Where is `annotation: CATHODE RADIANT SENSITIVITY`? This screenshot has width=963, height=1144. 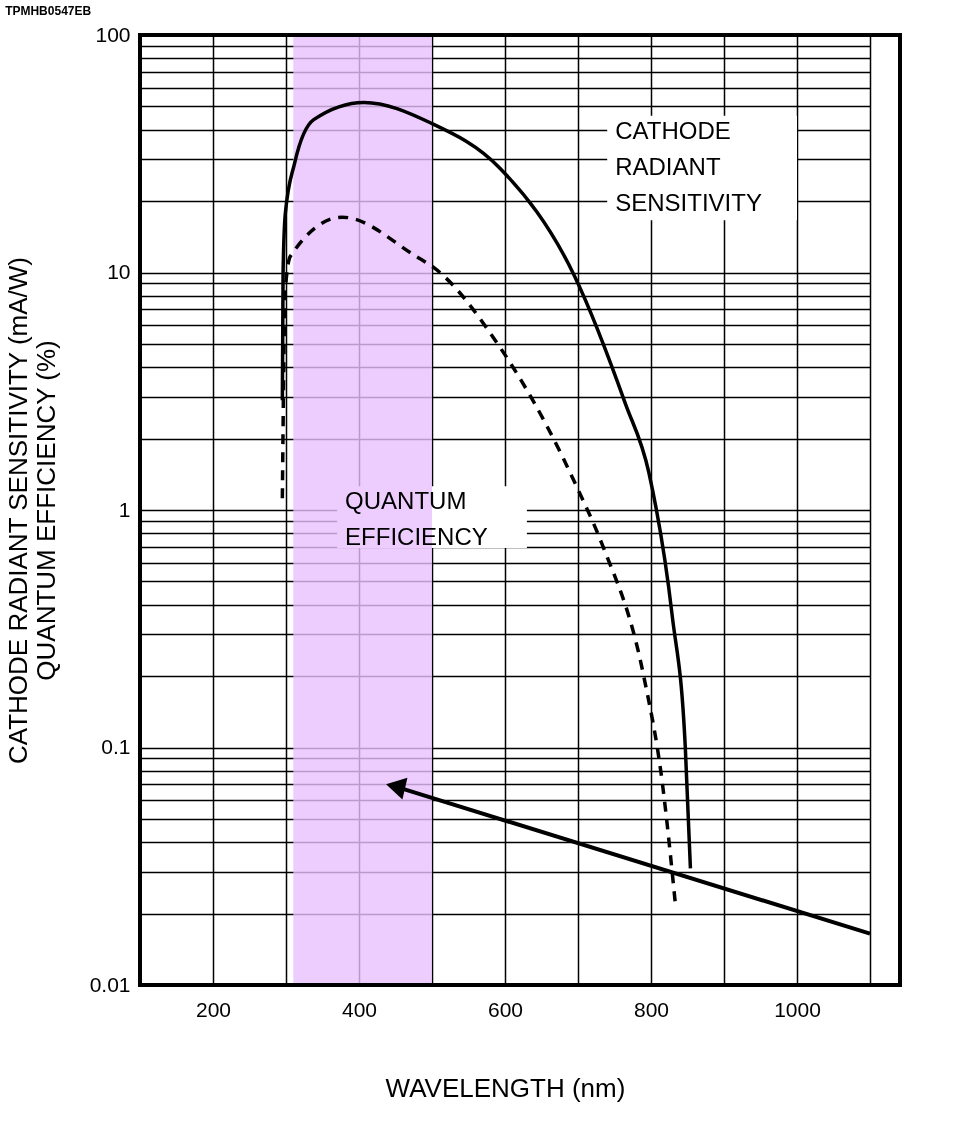
annotation: CATHODE RADIANT SENSITIVITY is located at coordinates (688, 166).